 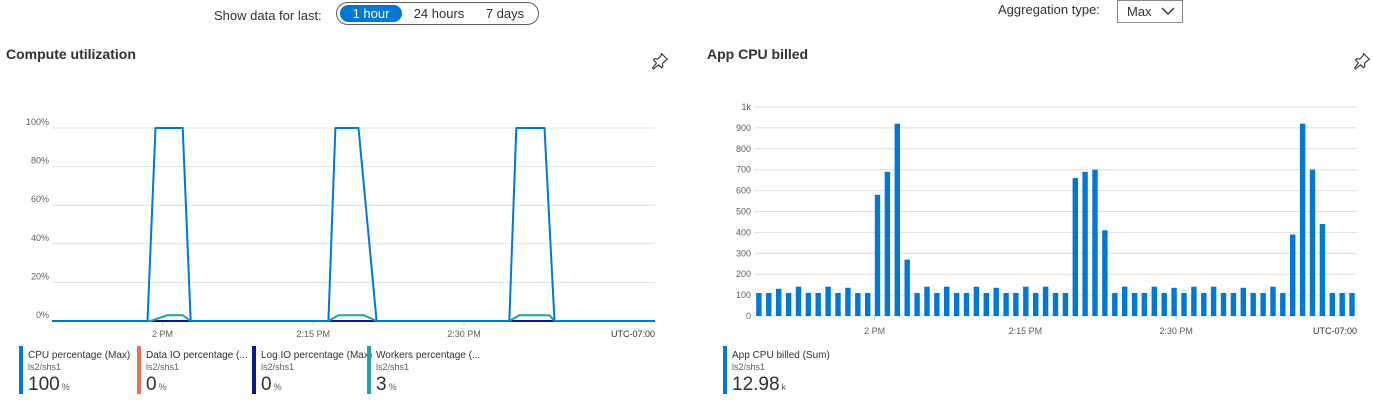 What do you see at coordinates (781, 355) in the screenshot?
I see `legend-series-name: App CPU billed (Sum)` at bounding box center [781, 355].